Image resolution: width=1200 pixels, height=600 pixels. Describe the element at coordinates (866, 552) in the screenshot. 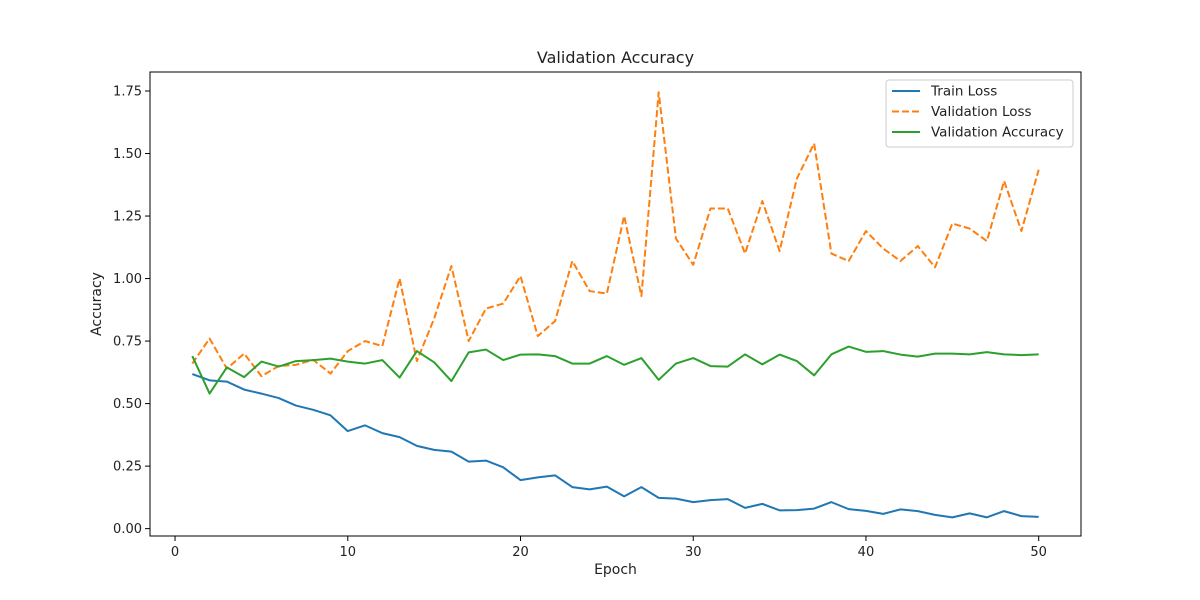

I see `x-tick-label-40: 40` at that location.